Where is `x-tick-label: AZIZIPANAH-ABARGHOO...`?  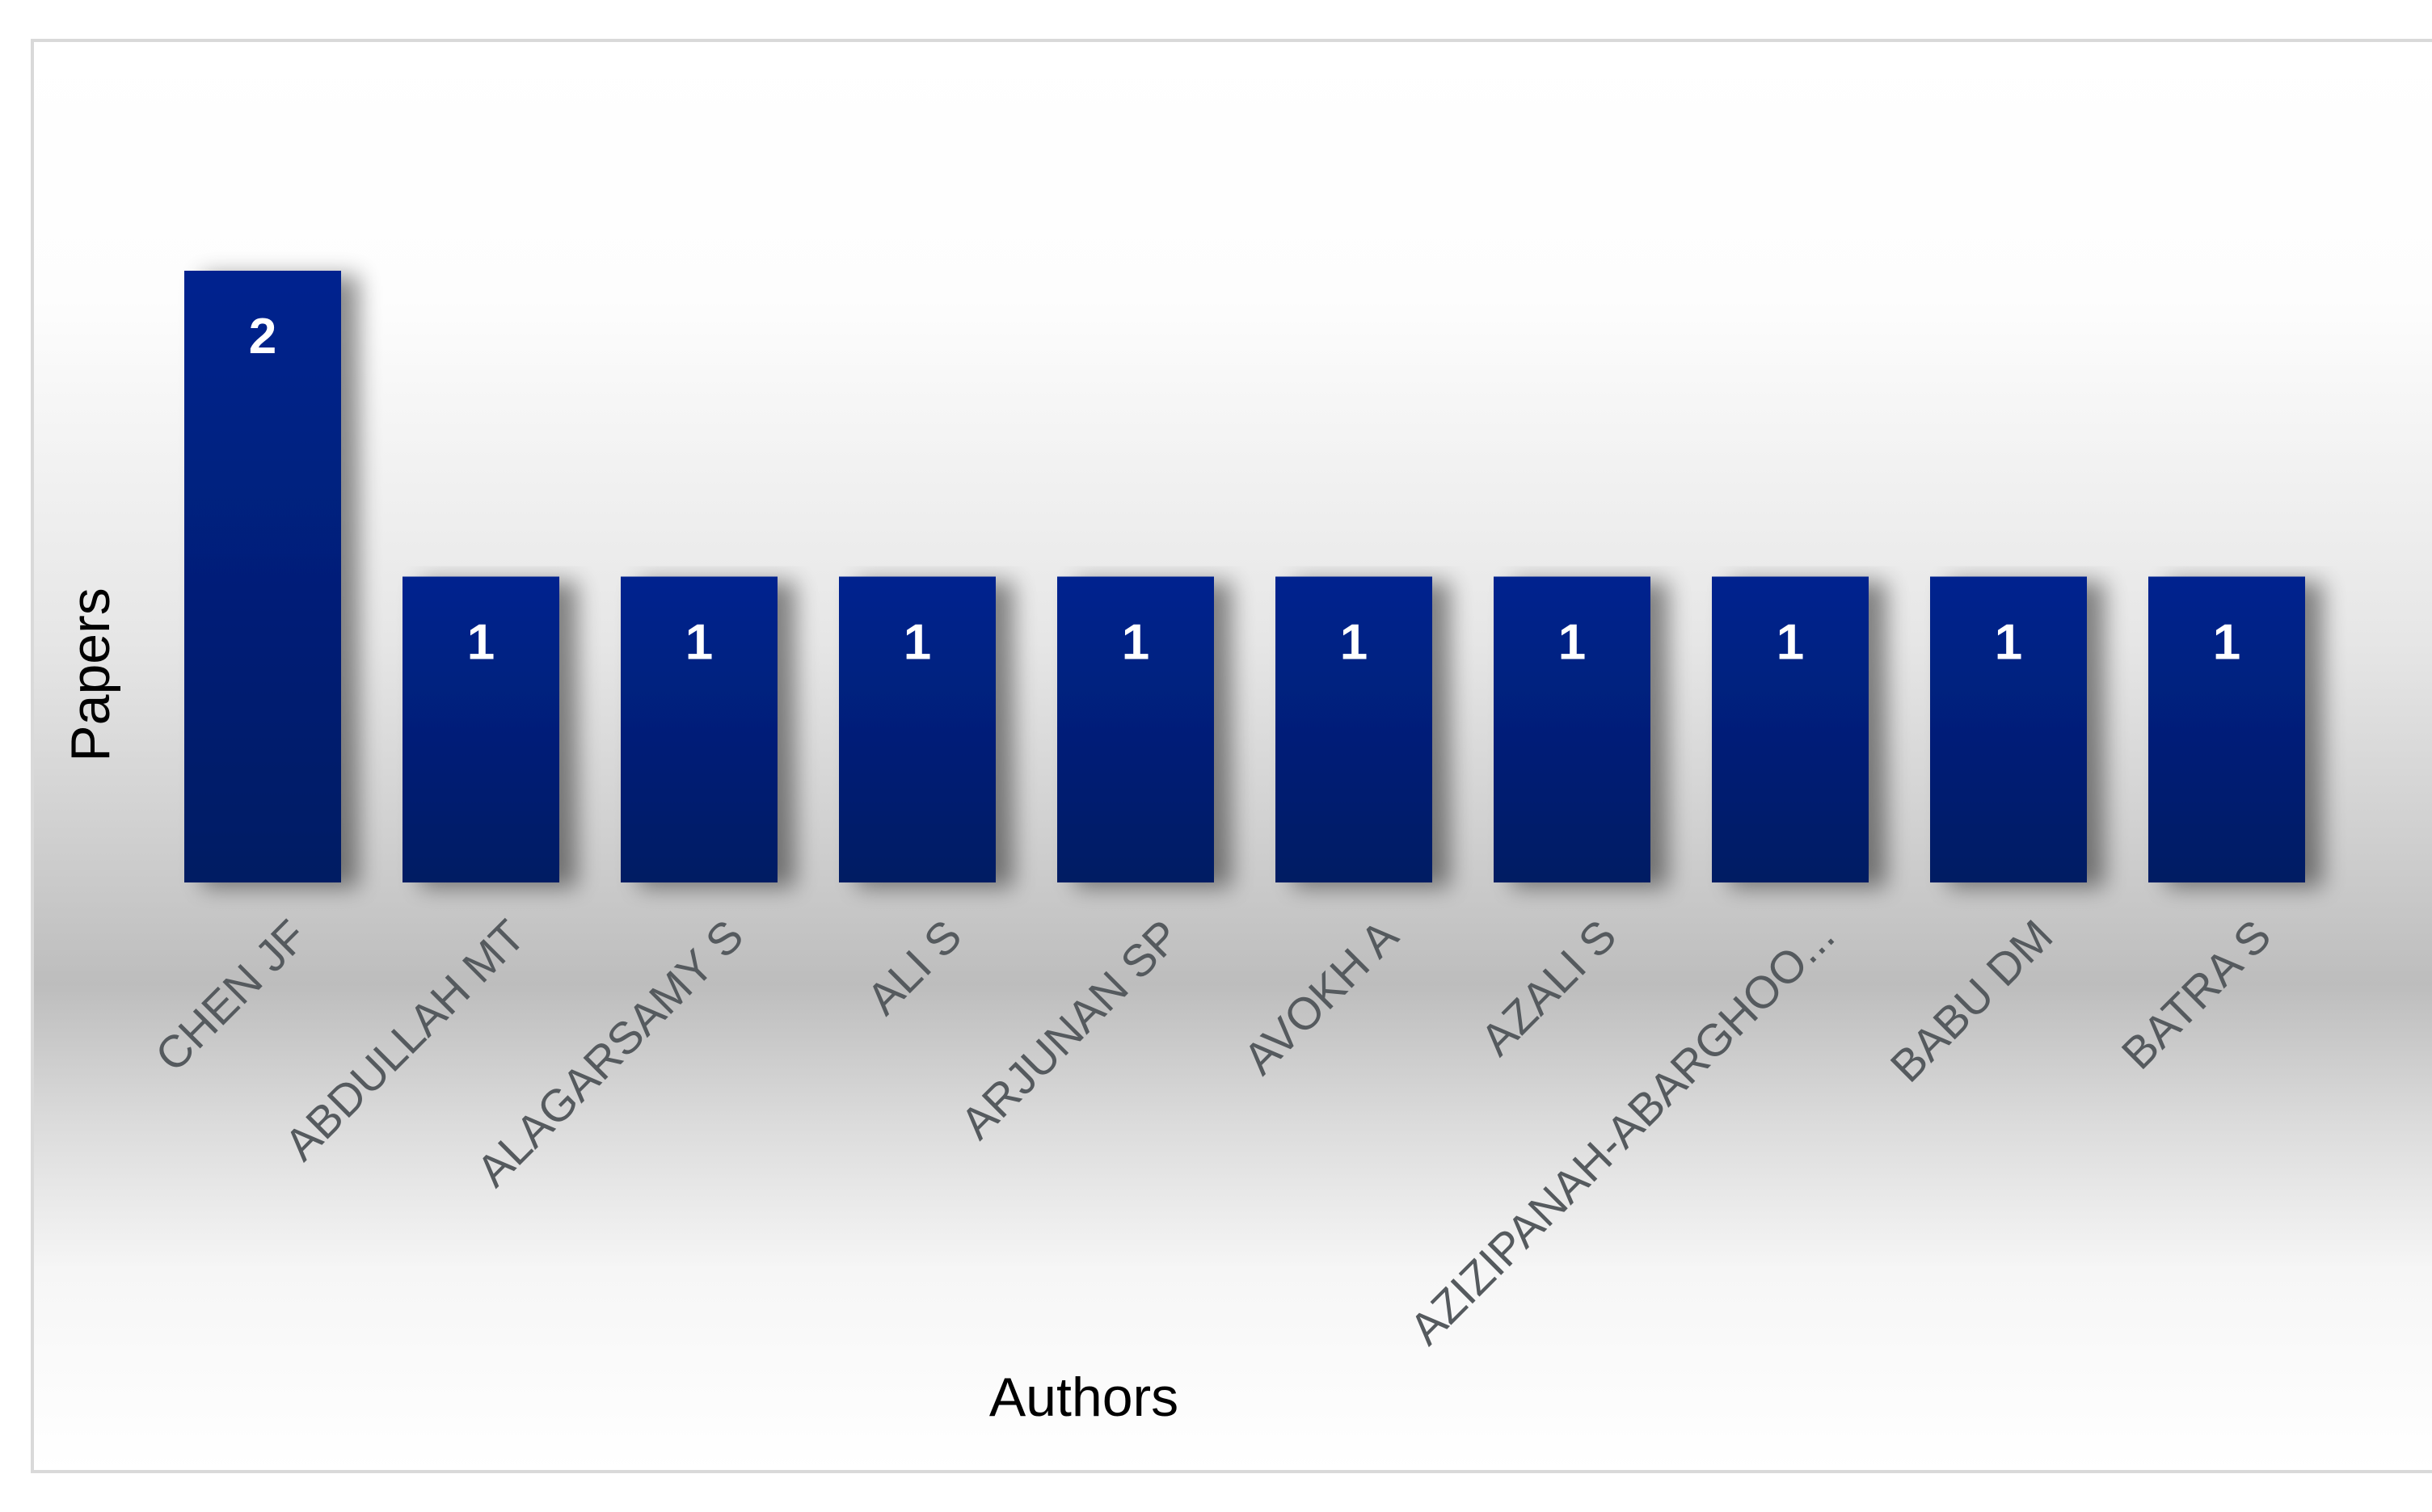
x-tick-label: AZIZIPANAH-ABARGHOO... is located at coordinates (1622, 1132).